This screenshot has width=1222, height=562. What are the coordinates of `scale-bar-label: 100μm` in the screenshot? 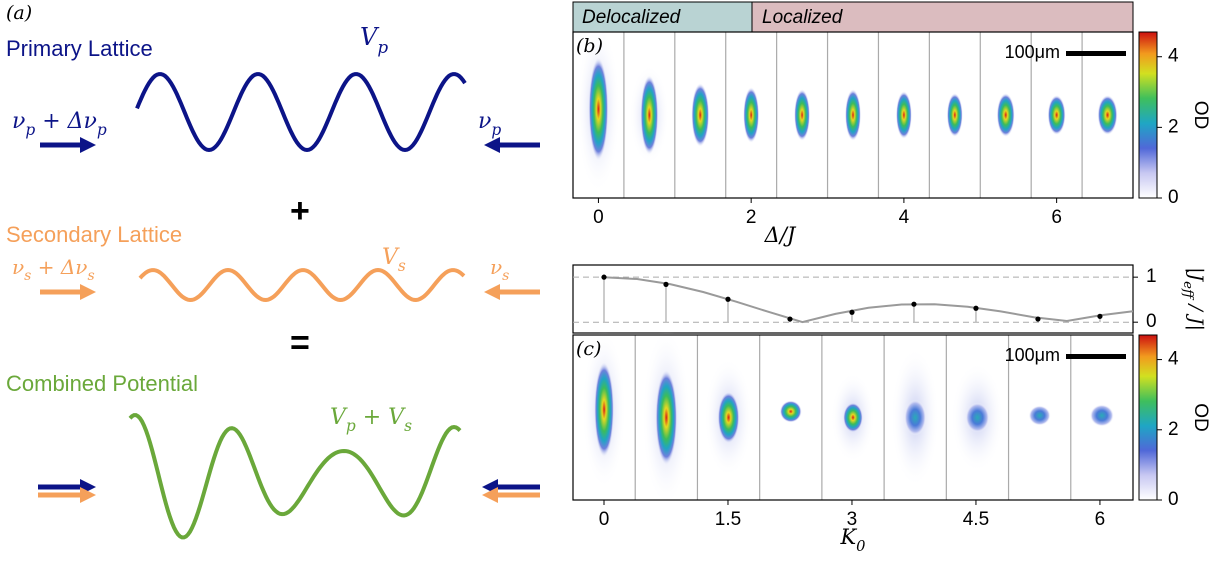 It's located at (1032, 355).